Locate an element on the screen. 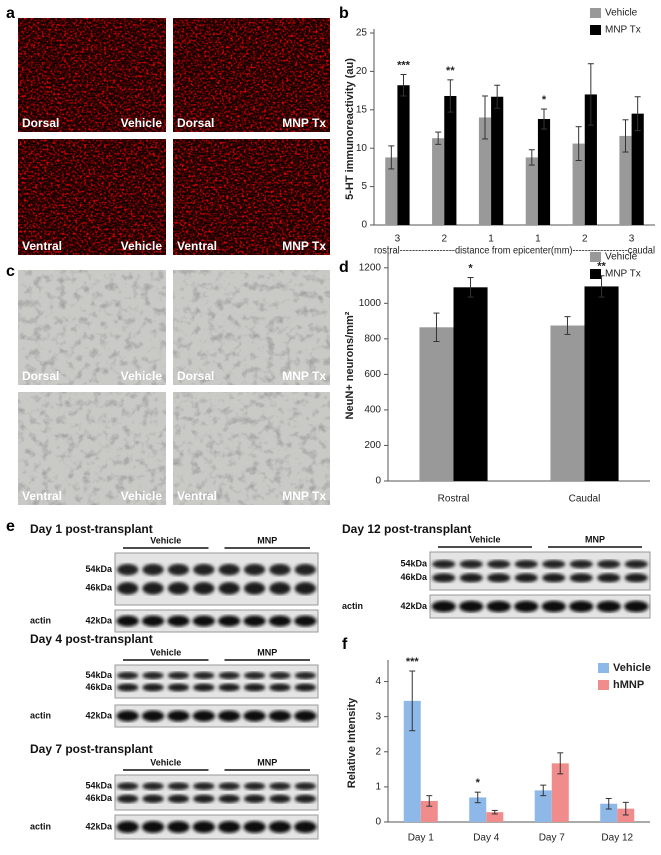  y-tick-label: 4 is located at coordinates (378, 681).